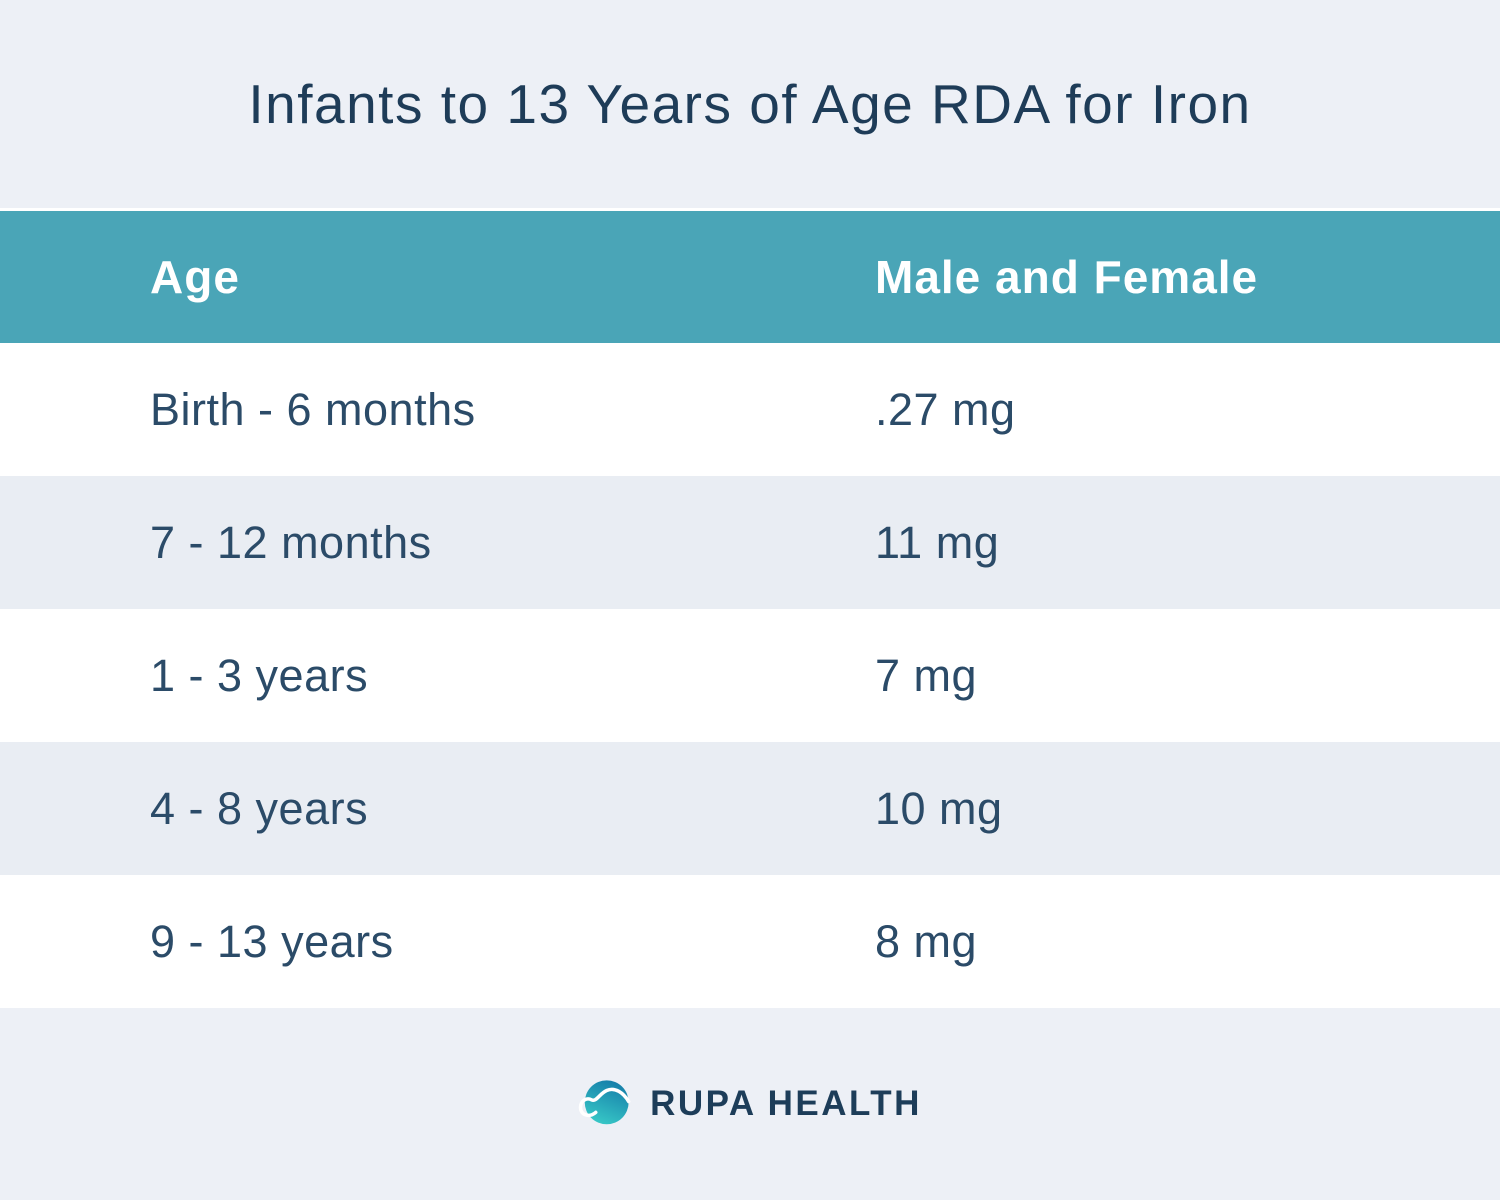 The width and height of the screenshot is (1500, 1200). Describe the element at coordinates (945, 409) in the screenshot. I see `value-cell: .27 mg` at that location.